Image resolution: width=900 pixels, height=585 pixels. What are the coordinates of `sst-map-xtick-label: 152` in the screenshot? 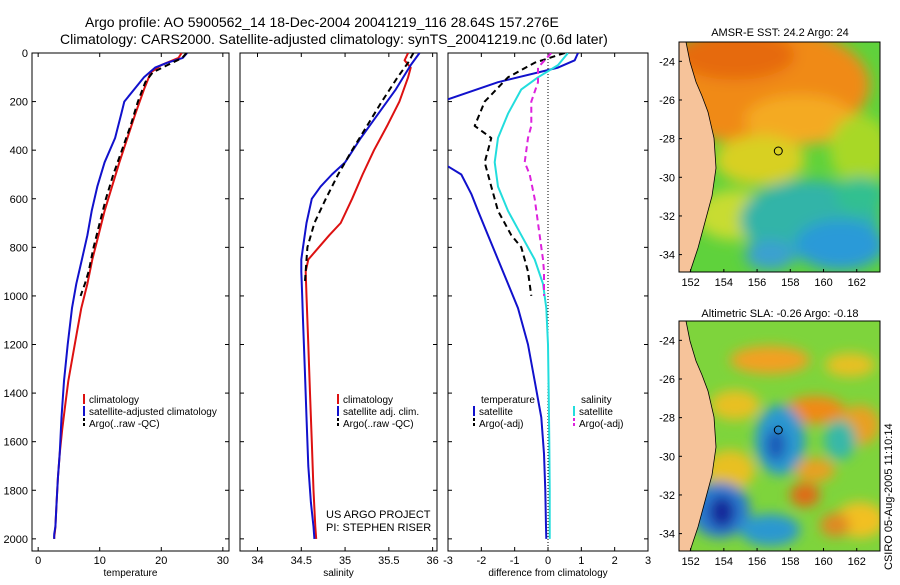 It's located at (690, 283).